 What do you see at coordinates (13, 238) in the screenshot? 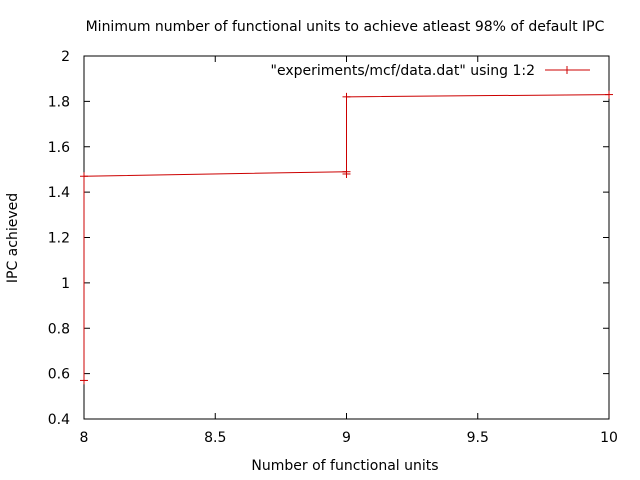
I see `y-axis-label: IPC achieved` at bounding box center [13, 238].